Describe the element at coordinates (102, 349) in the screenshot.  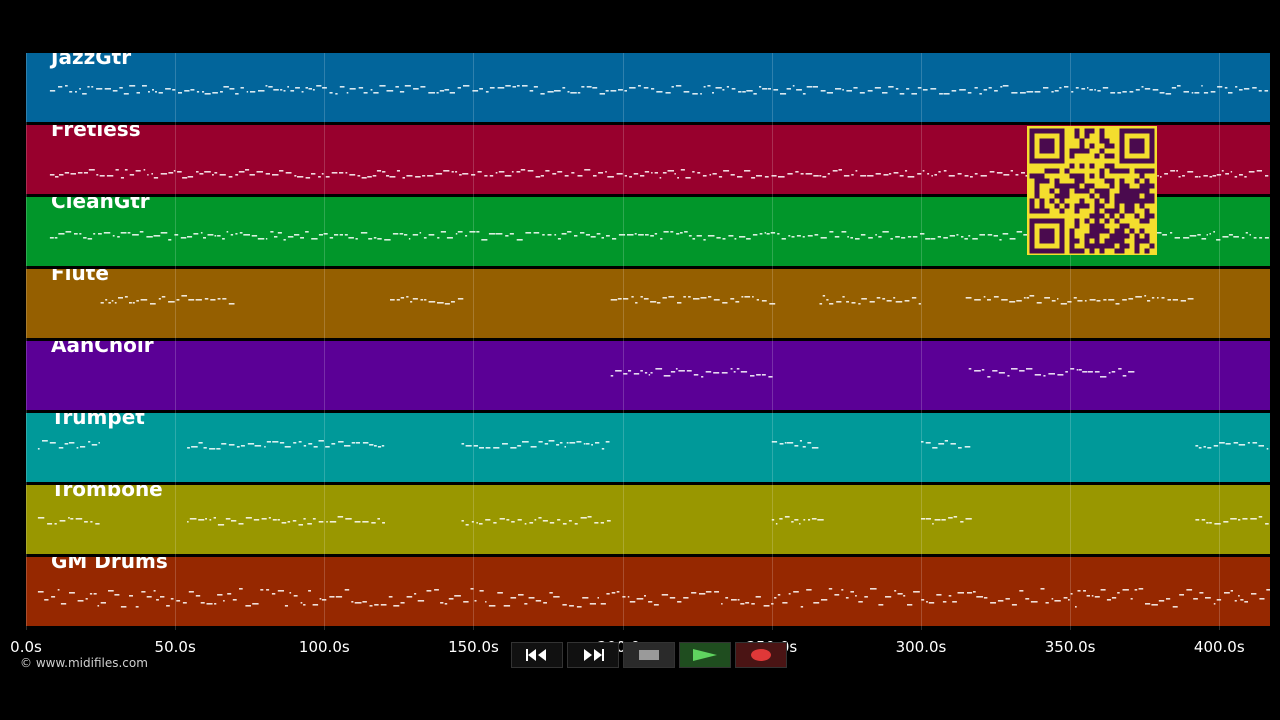
I see `track-name: AahChoir` at that location.